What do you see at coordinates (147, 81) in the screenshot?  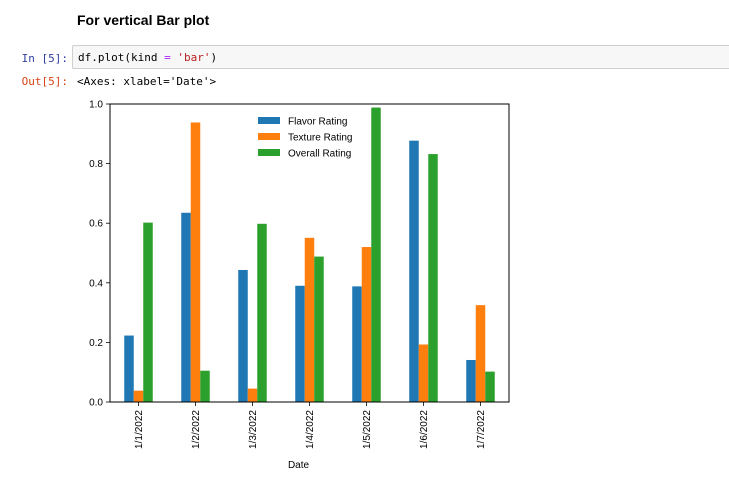 I see `output-text: <Axes: xlabel='Date'>` at bounding box center [147, 81].